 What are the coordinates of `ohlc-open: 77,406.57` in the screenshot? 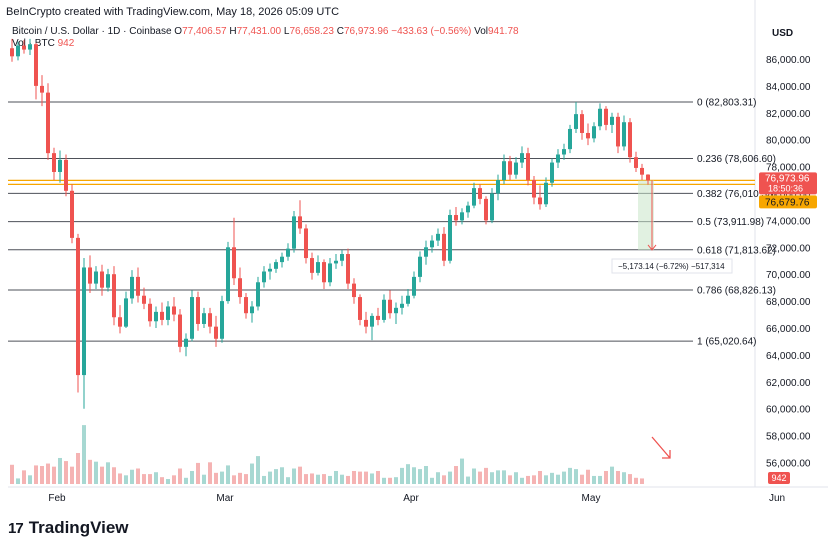 It's located at (204, 31).